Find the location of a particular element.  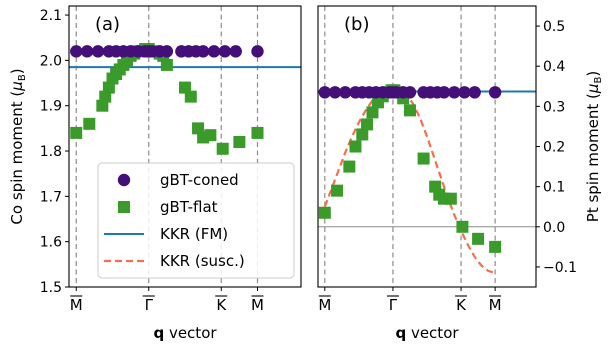

y-axis-label: Co spin moment (μB) is located at coordinates (18, 146).